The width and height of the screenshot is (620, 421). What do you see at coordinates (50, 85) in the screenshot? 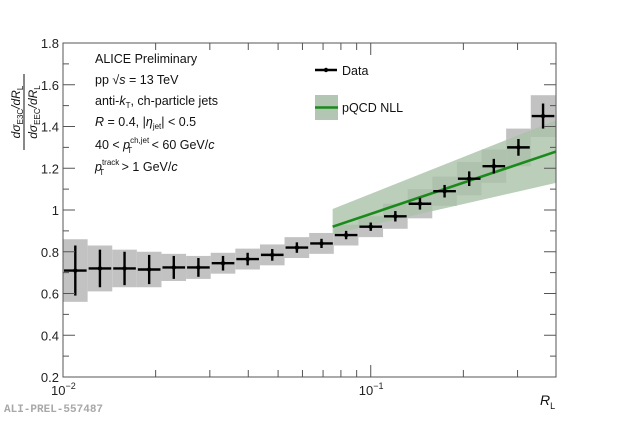
I see `y-tick-label: 1.6` at bounding box center [50, 85].